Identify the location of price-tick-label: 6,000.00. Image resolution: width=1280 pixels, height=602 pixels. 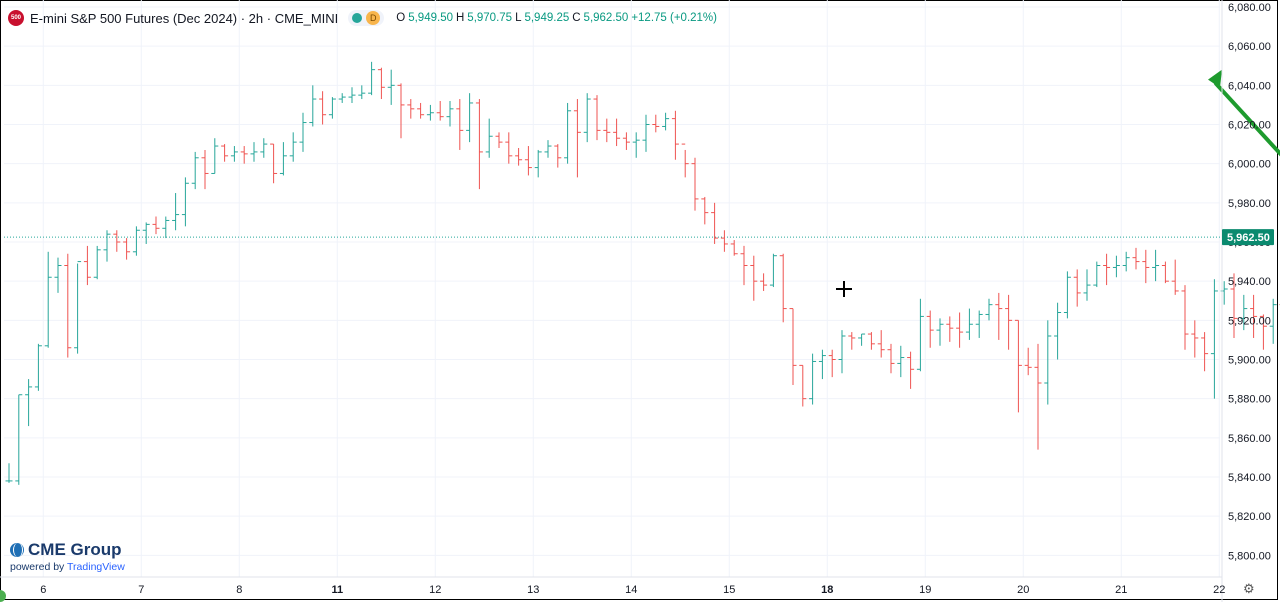
(1249, 165).